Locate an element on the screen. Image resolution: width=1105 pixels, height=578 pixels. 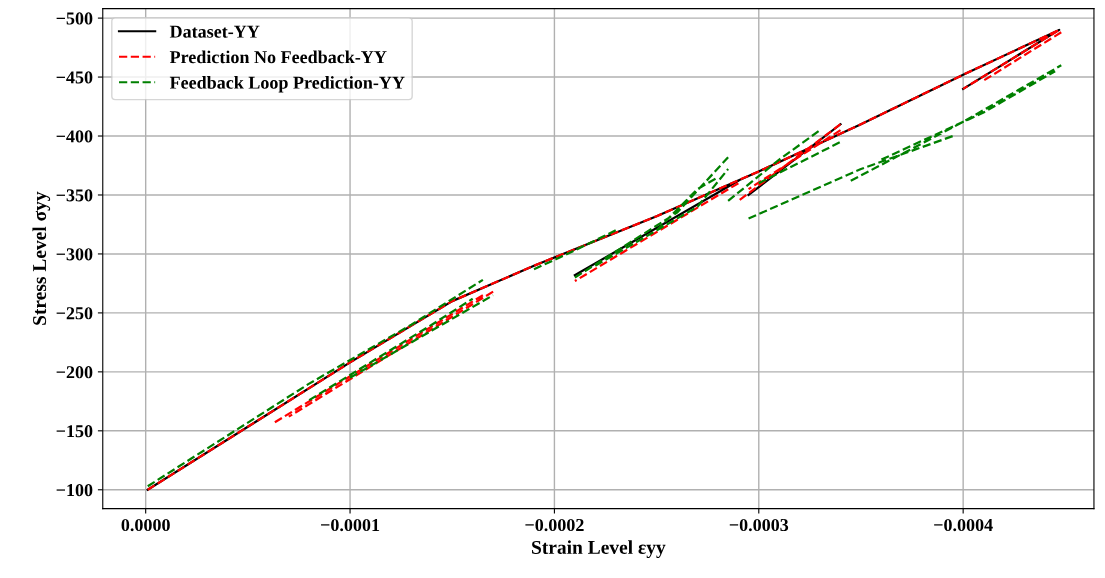
x-tick-label: −0.0001 is located at coordinates (350, 525).